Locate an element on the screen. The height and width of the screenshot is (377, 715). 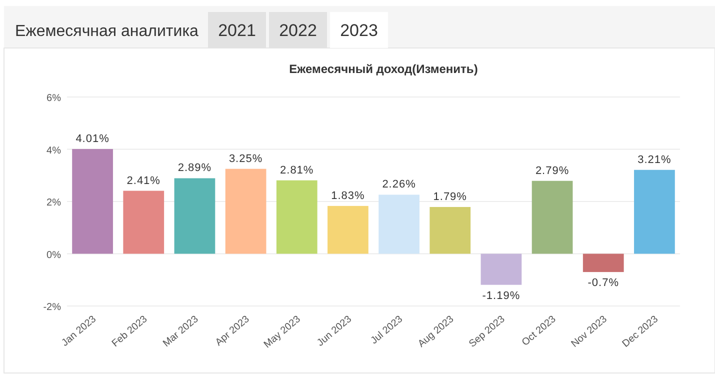
chart-title: Ежемесячный доход(Изменить) is located at coordinates (383, 69).